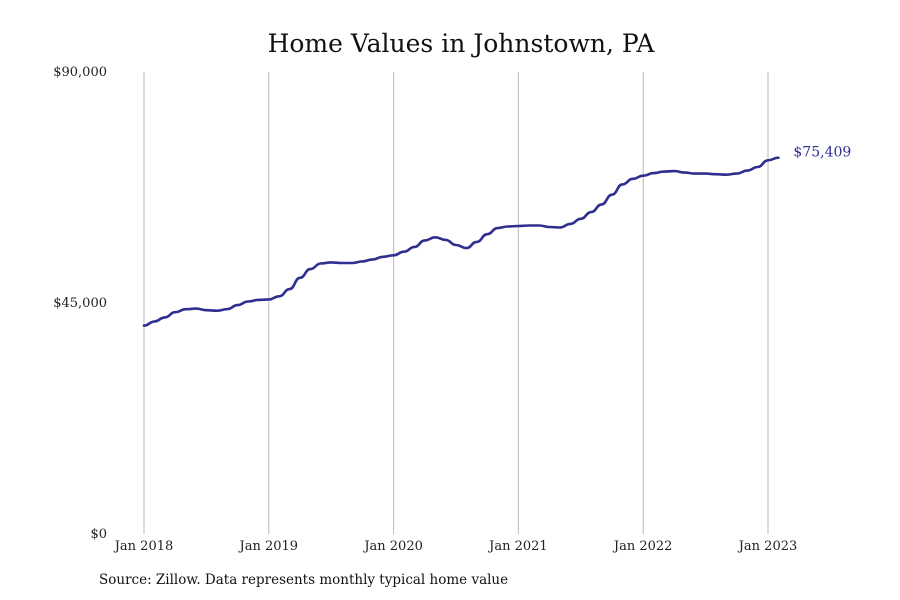 Image resolution: width=900 pixels, height=600 pixels. What do you see at coordinates (143, 546) in the screenshot?
I see `x-tick-label: Jan 2018` at bounding box center [143, 546].